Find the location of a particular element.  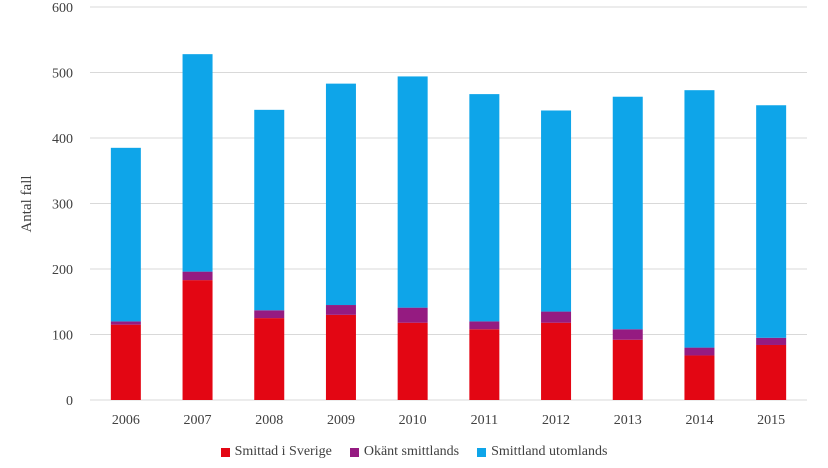

x-tick-label: 2009 is located at coordinates (341, 420).